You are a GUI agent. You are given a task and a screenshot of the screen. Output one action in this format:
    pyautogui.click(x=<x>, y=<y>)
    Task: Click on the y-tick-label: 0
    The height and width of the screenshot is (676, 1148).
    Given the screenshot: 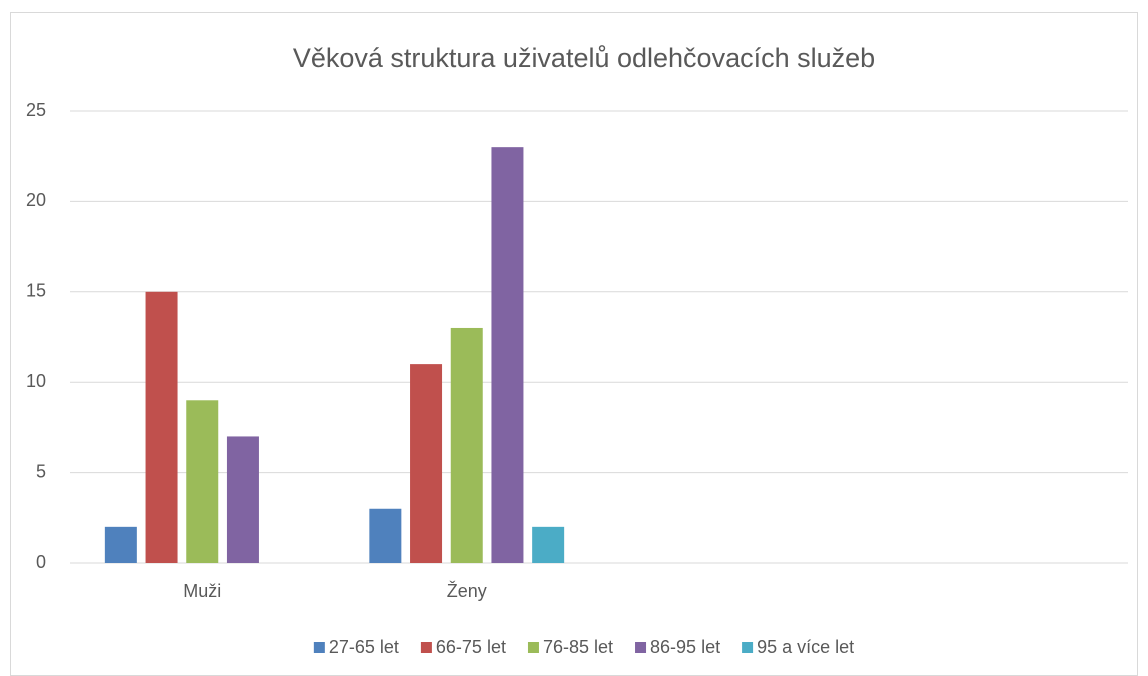 What is the action you would take?
    pyautogui.click(x=41, y=562)
    